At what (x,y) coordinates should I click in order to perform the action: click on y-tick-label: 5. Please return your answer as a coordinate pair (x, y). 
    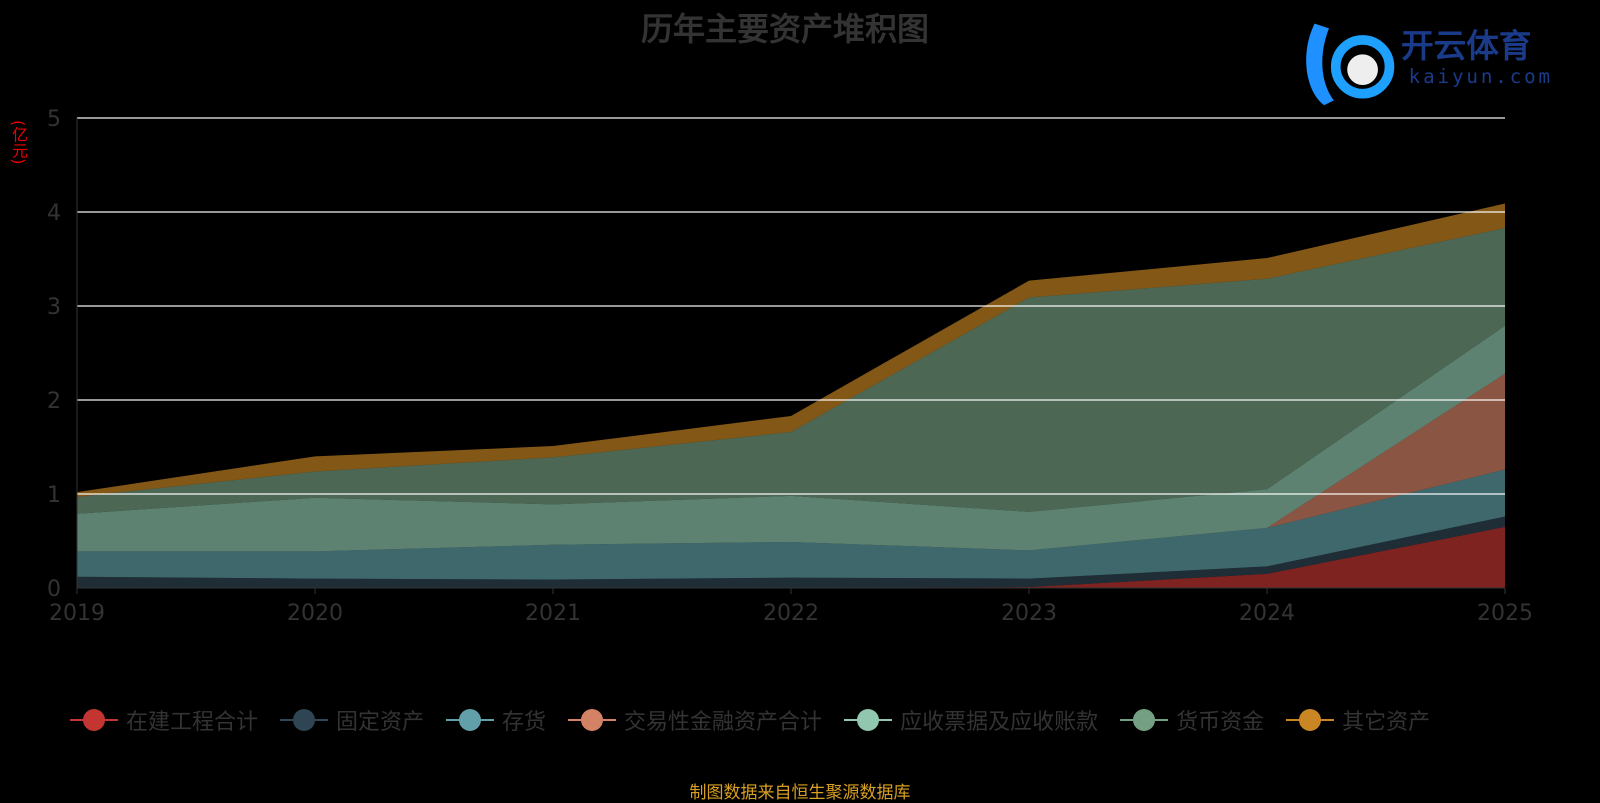
    Looking at the image, I should click on (54, 119).